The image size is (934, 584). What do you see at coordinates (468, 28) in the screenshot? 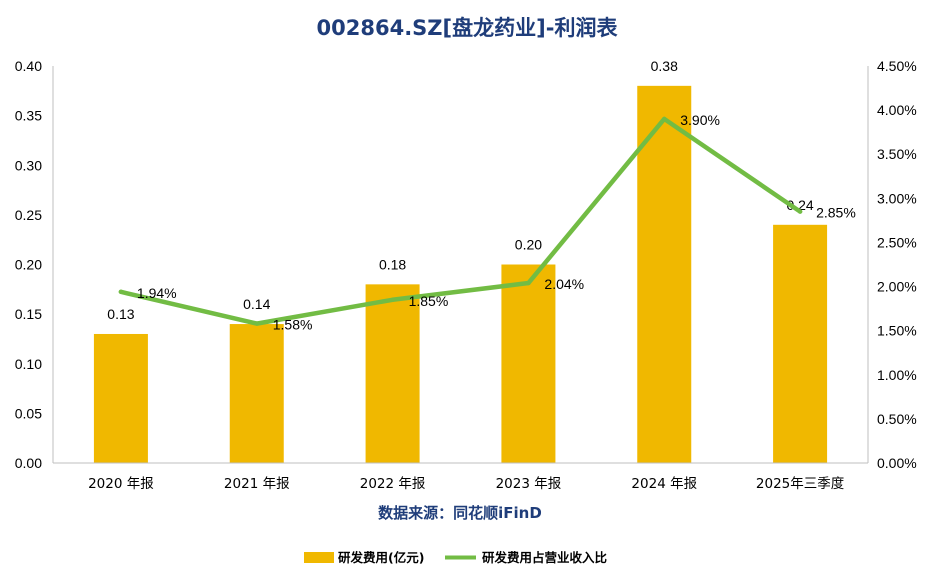
I see `chart-title: 002864.SZ[盘龙药业]-利润表` at bounding box center [468, 28].